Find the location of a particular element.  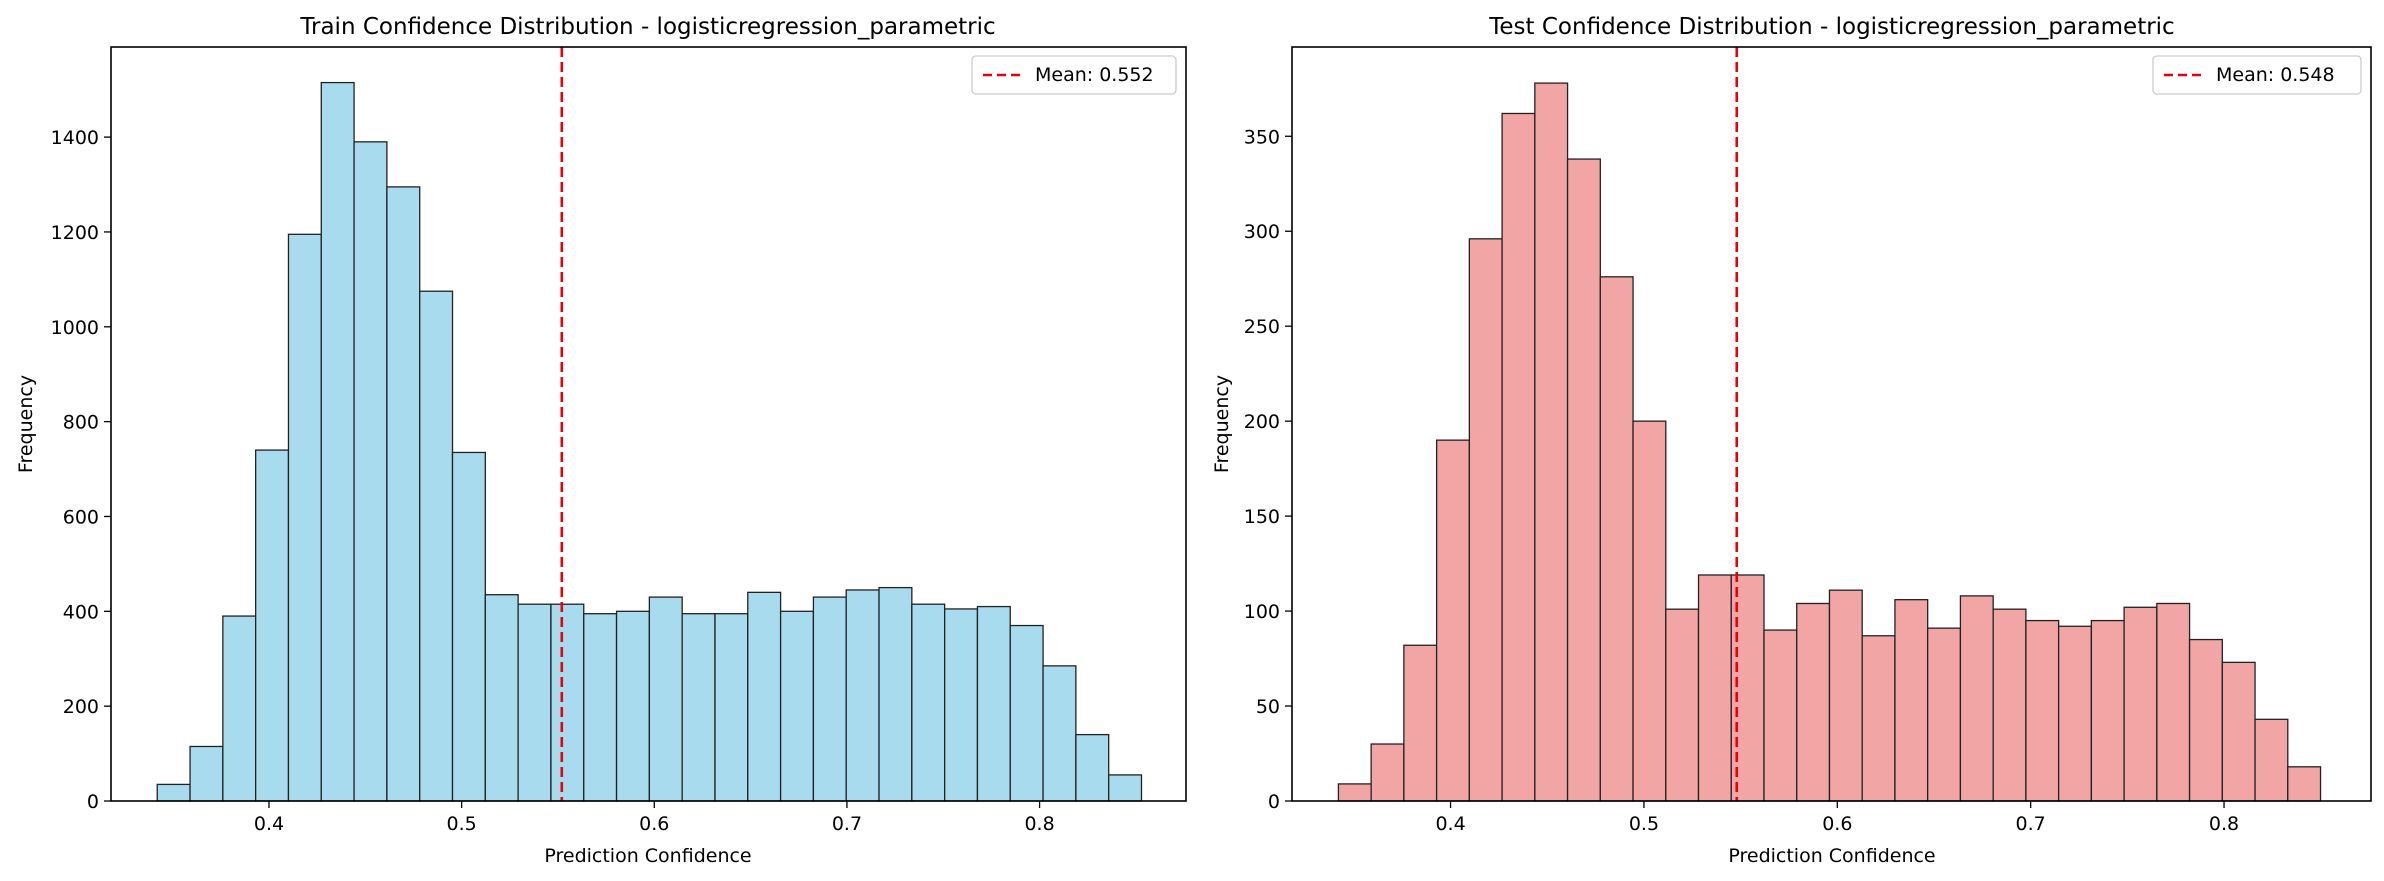

y-tick-label: 1400 is located at coordinates (75, 138).